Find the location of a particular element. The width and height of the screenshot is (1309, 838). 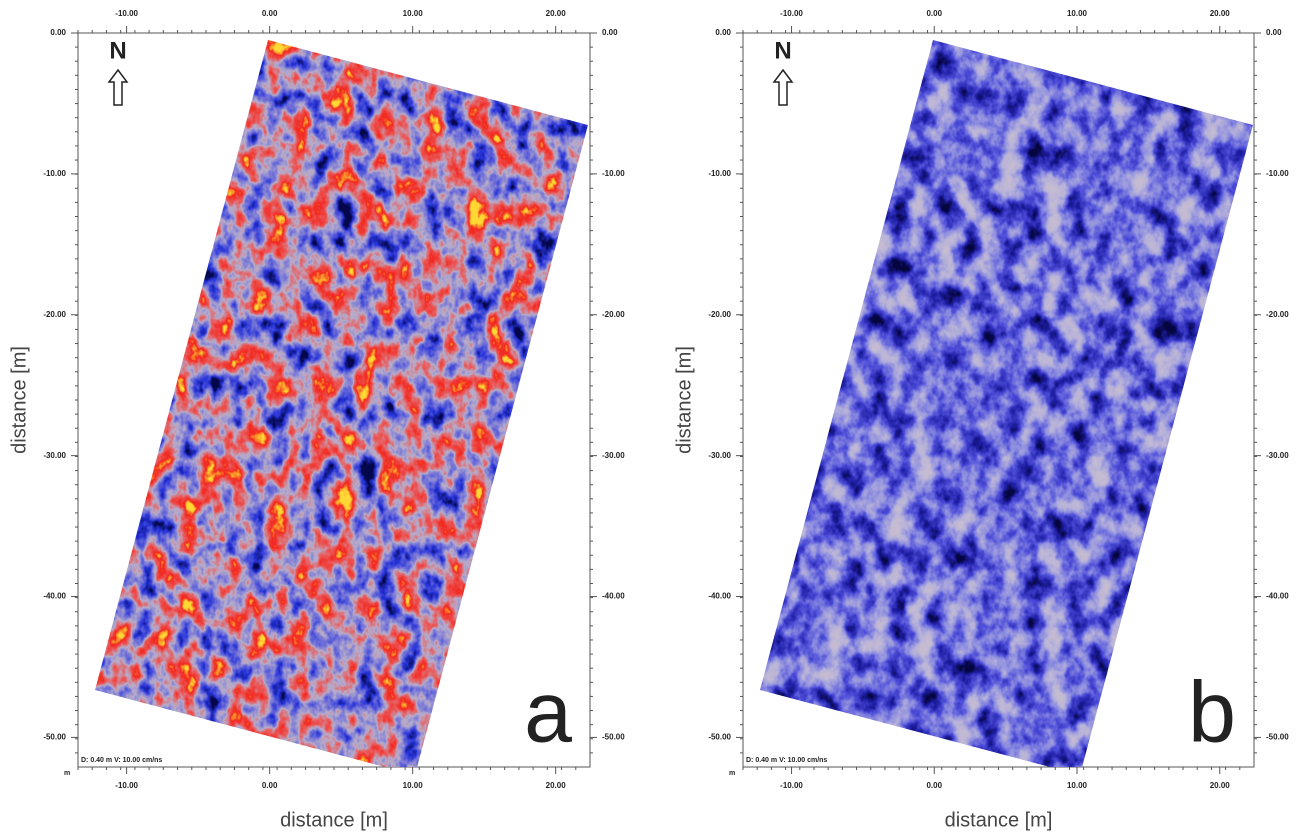

panel-label: b is located at coordinates (1212, 713).